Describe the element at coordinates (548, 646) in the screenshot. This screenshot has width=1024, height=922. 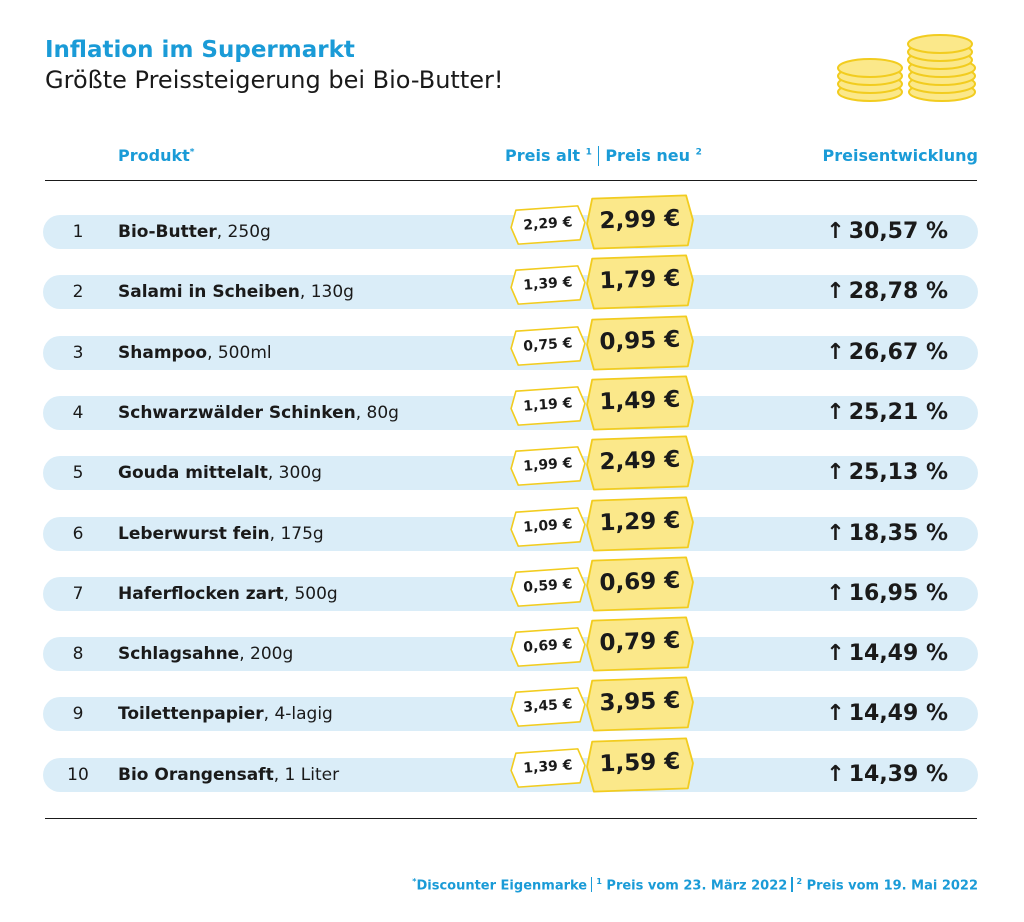
I see `old-price-tag: 0,69 €` at that location.